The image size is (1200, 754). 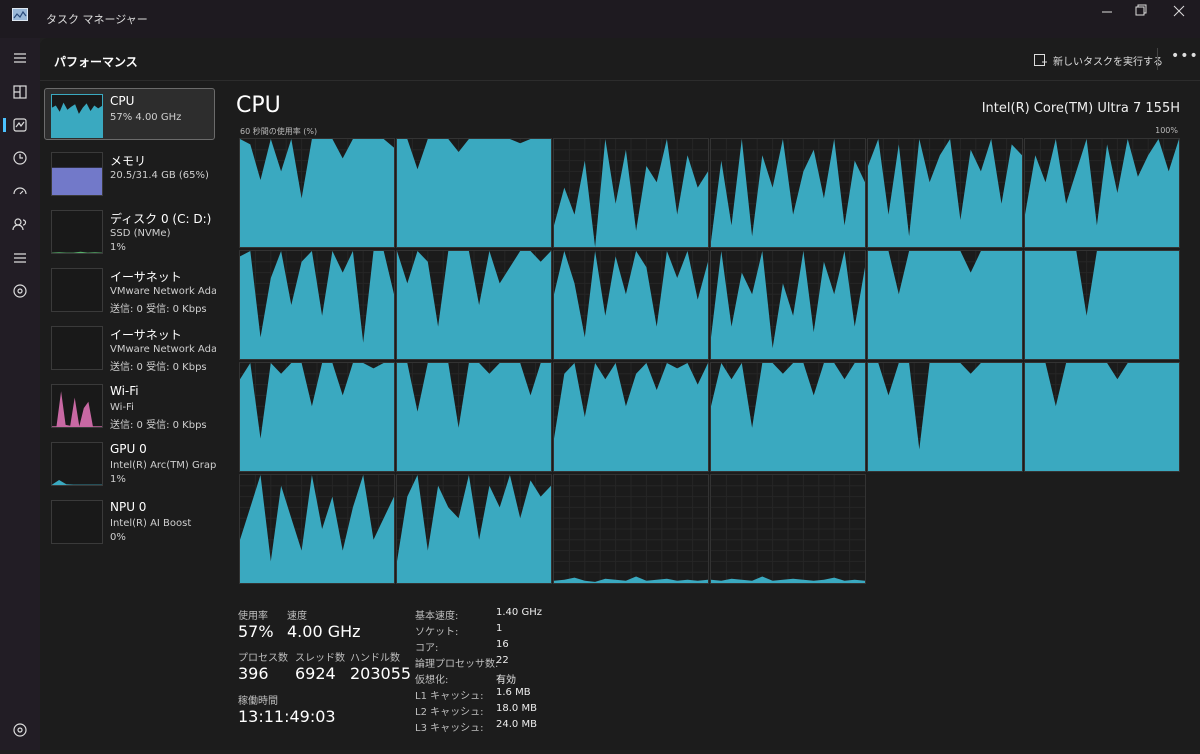 I want to click on stat-label: プロセス数, so click(x=263, y=658).